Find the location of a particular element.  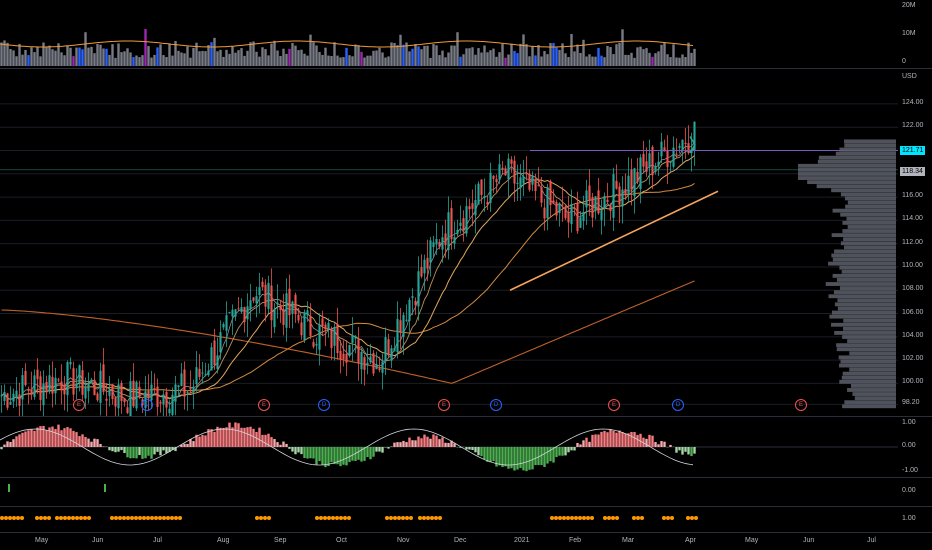

indicator2-pane is located at coordinates (449, 492).